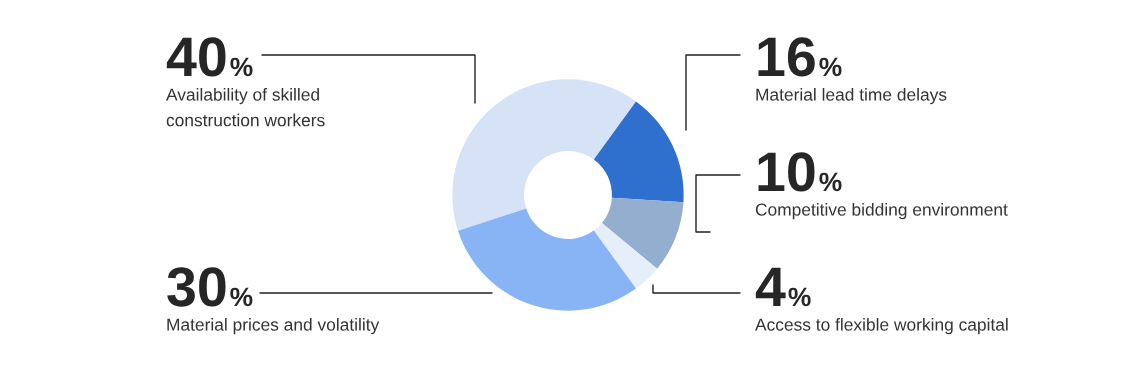 Image resolution: width=1141 pixels, height=373 pixels. What do you see at coordinates (881, 211) in the screenshot?
I see `slice-label: Competitive bidding environment` at bounding box center [881, 211].